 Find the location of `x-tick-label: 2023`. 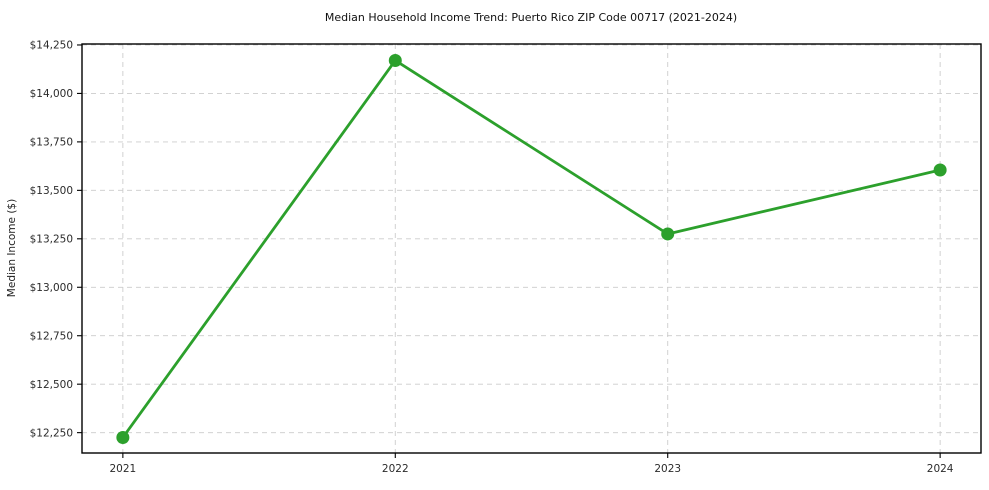

x-tick-label: 2023 is located at coordinates (667, 469).